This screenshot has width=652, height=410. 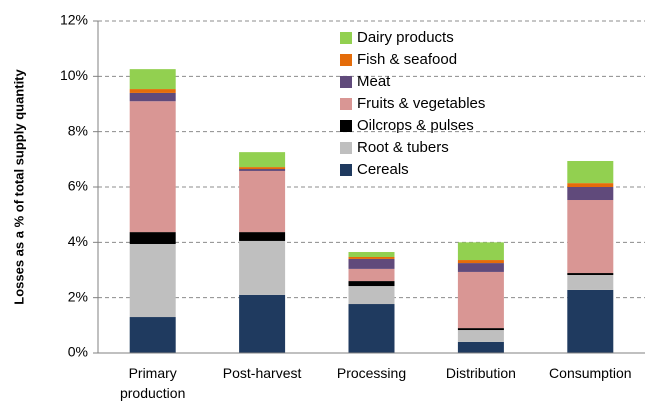 I want to click on x-tick-label: Primary production, so click(x=152, y=383).